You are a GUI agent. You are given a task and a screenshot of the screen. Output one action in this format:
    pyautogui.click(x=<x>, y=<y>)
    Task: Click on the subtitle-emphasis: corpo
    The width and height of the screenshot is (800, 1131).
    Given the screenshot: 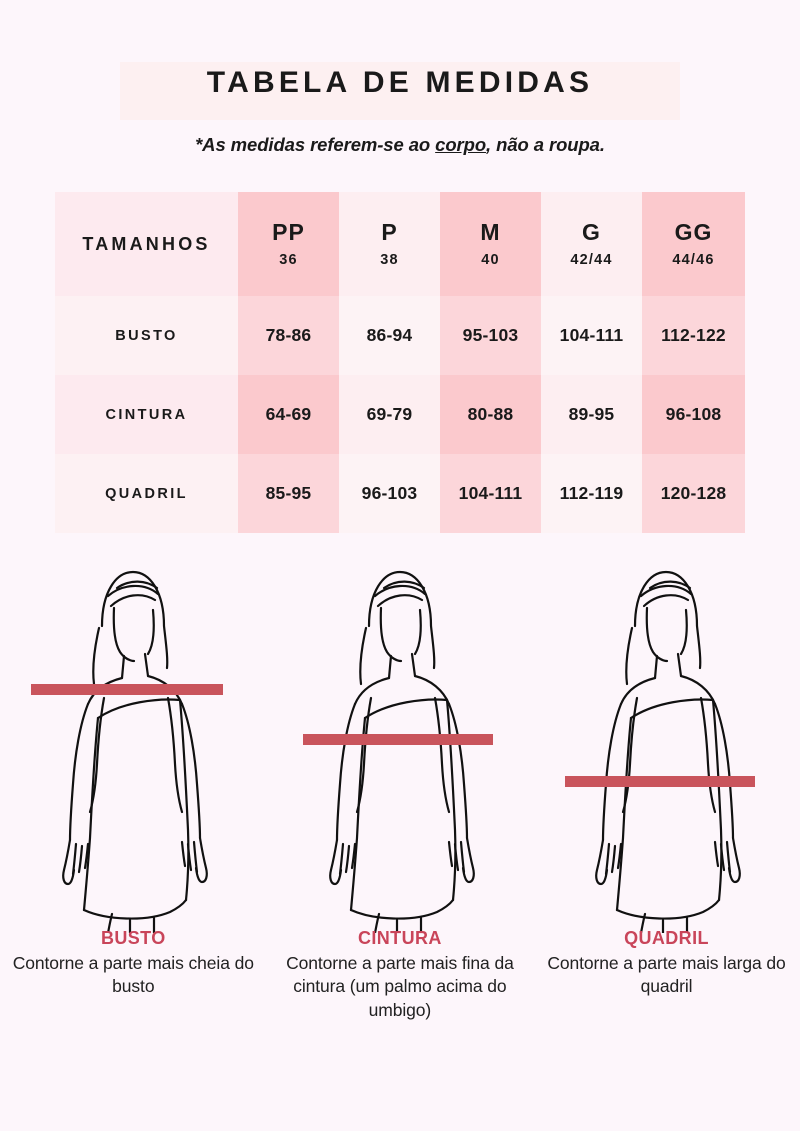 What is the action you would take?
    pyautogui.click(x=461, y=144)
    